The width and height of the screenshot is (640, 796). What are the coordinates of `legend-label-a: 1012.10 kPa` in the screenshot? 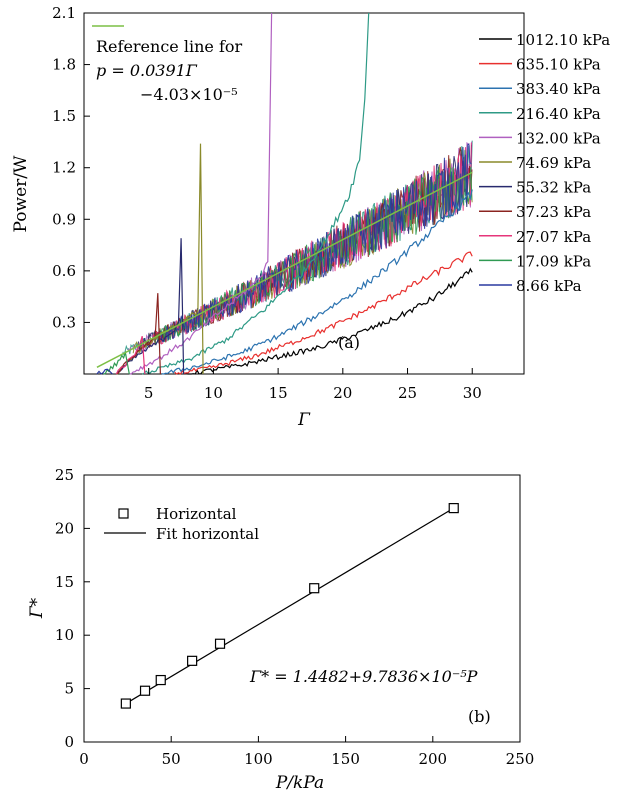 It's located at (563, 40).